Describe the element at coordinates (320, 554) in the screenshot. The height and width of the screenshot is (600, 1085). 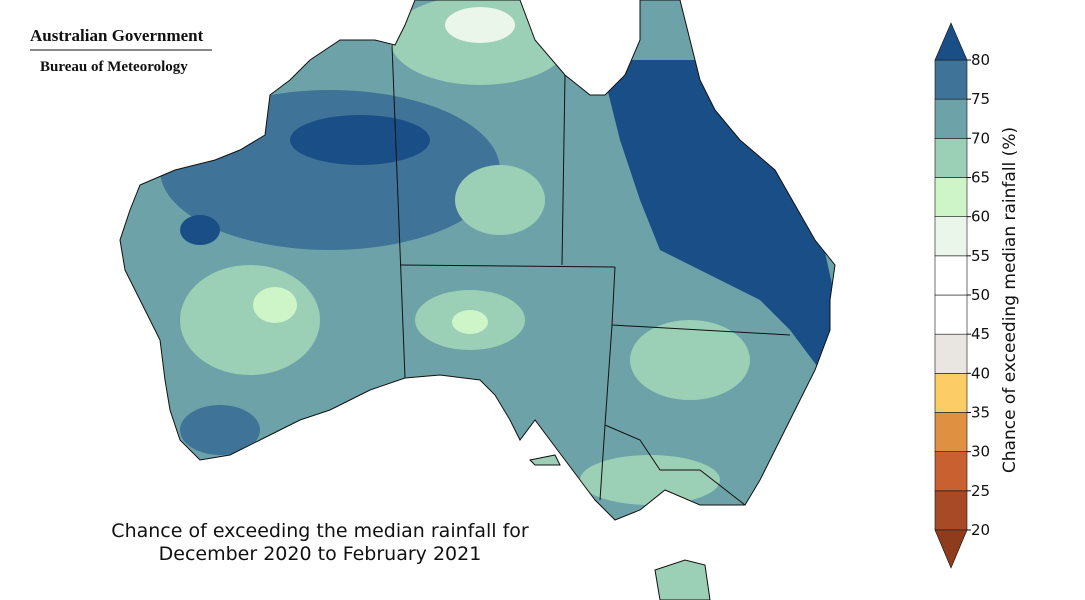
I see `caption-line: December 2020 to February 2021` at that location.